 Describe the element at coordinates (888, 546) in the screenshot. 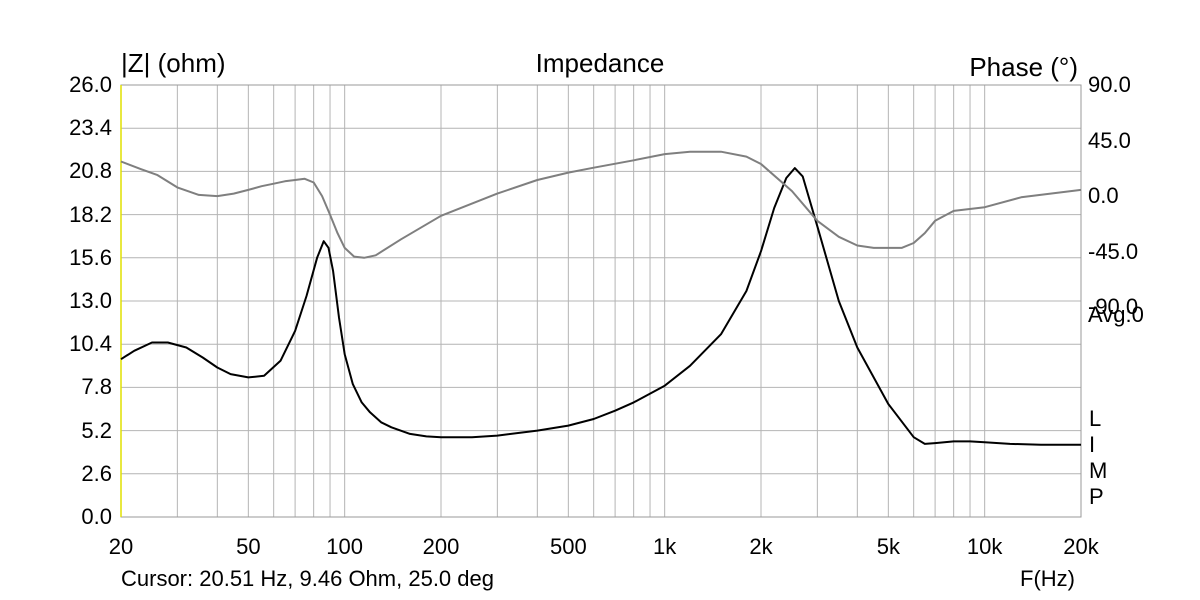

I see `x-tick-label: 5k` at that location.